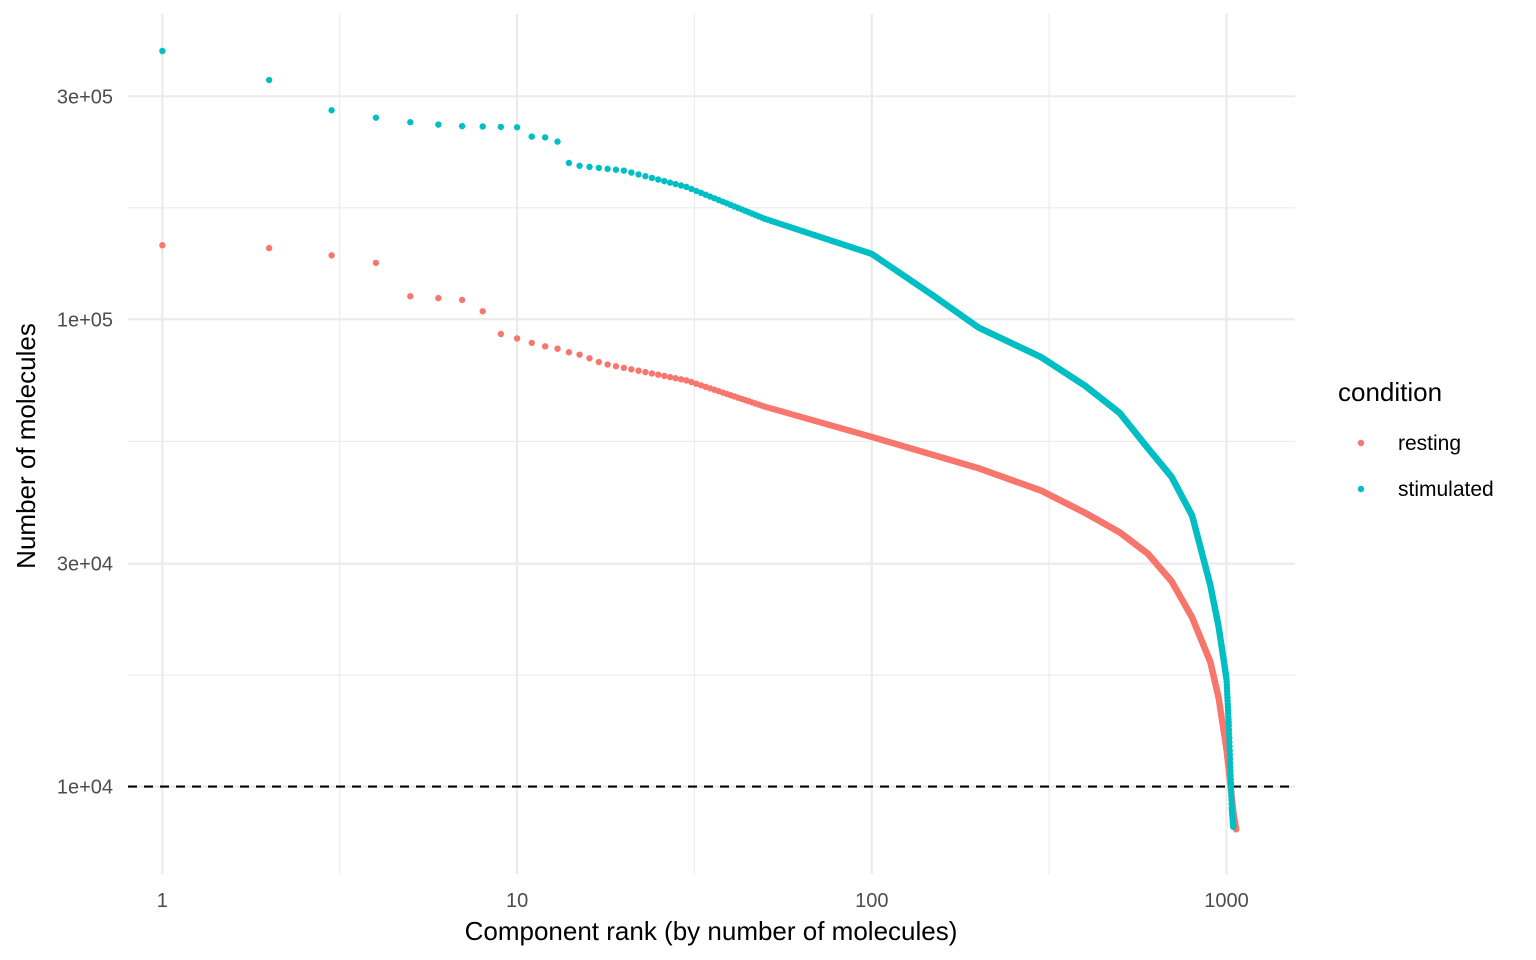 Image resolution: width=1536 pixels, height=960 pixels. Describe the element at coordinates (85, 442) in the screenshot. I see `y-tick-labels: 1e+04 3e+04 1e+05 3e+05` at that location.